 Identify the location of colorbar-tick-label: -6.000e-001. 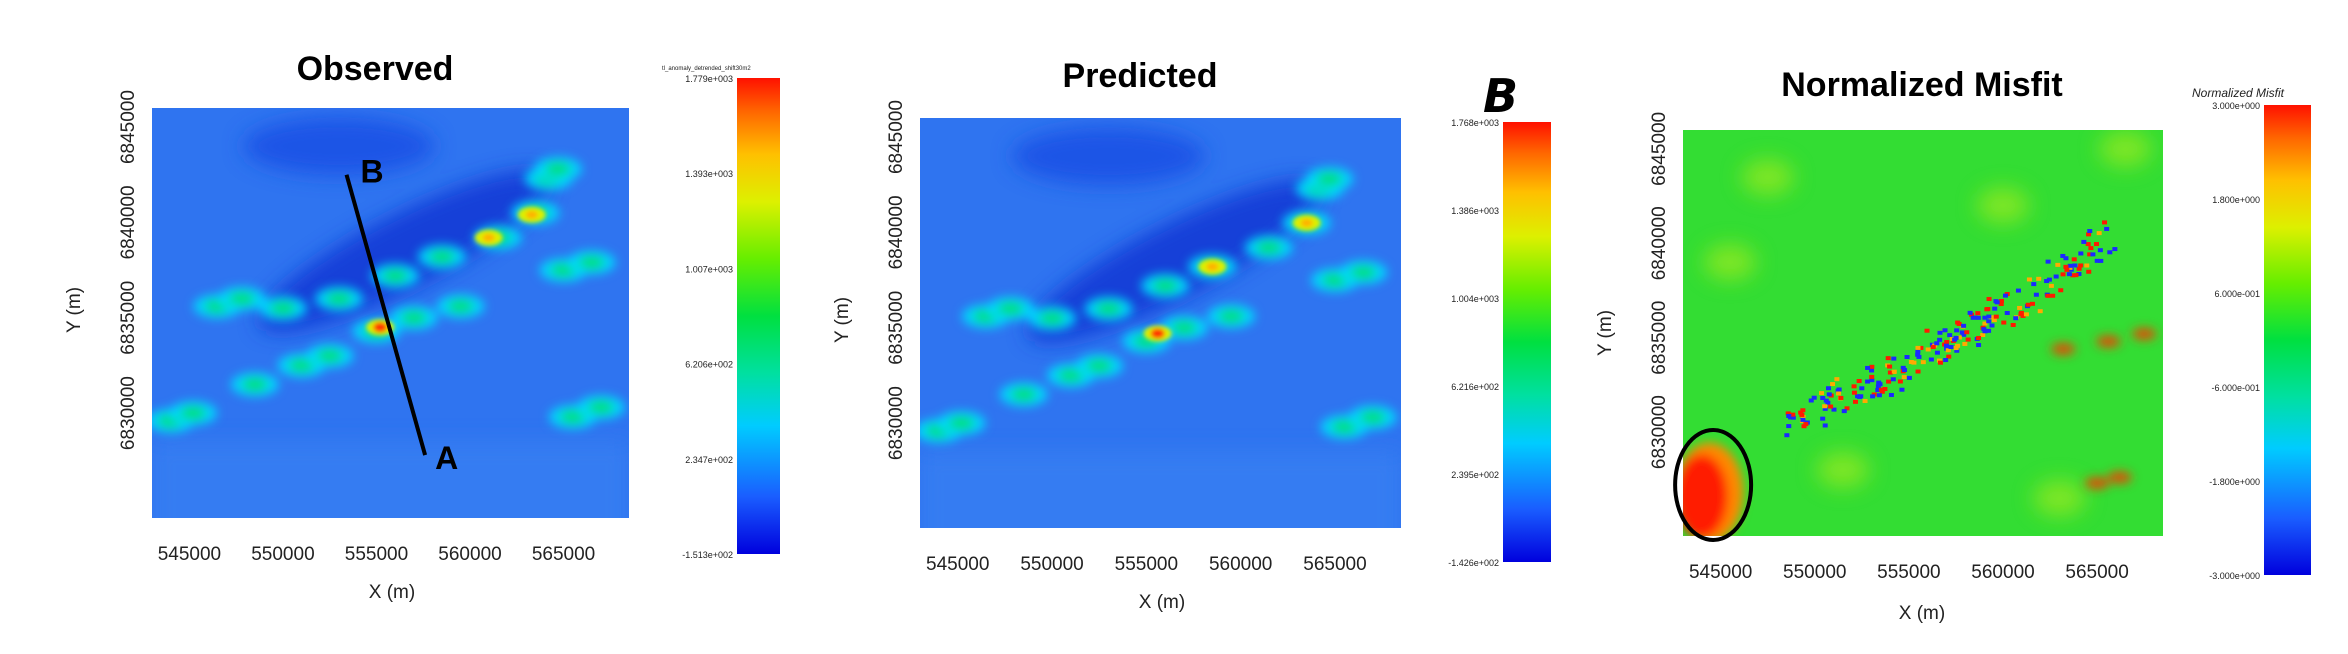
(2235, 388).